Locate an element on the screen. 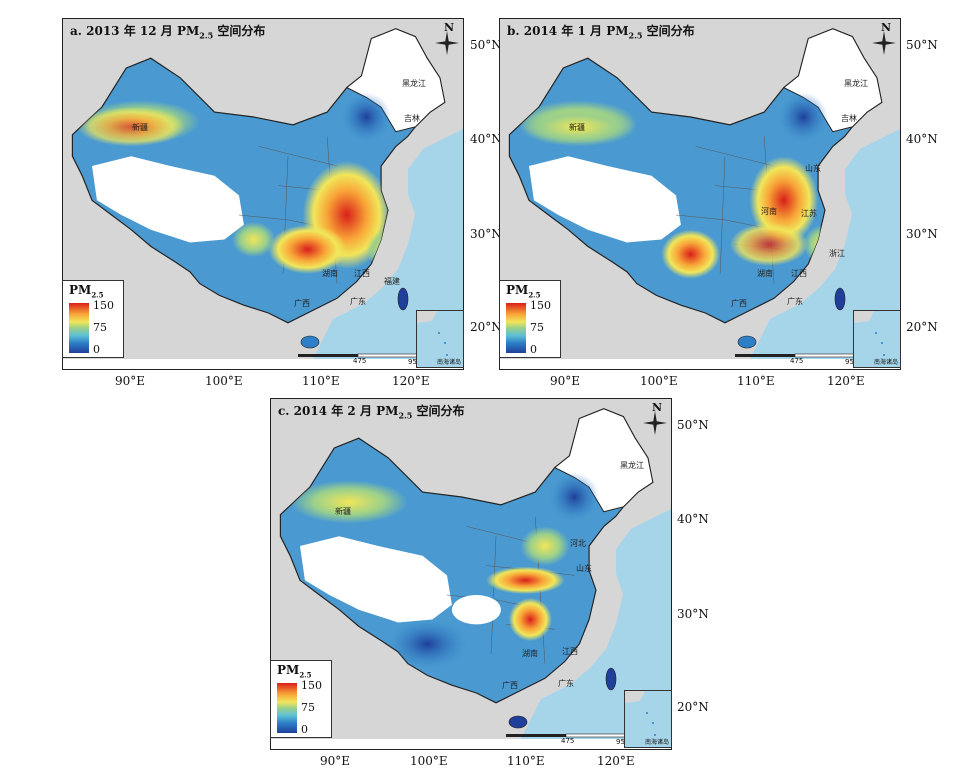  lat-30-a: 30°N is located at coordinates (486, 234).